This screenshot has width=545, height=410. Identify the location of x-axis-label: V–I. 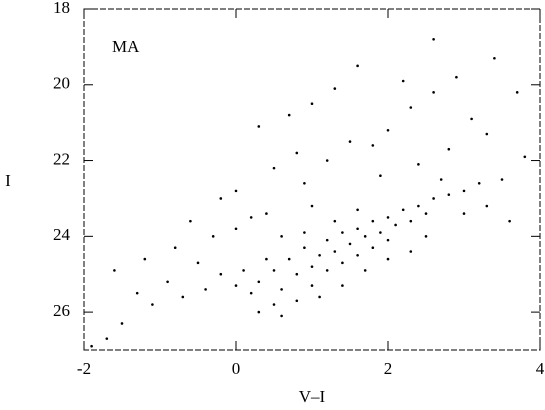
(312, 396).